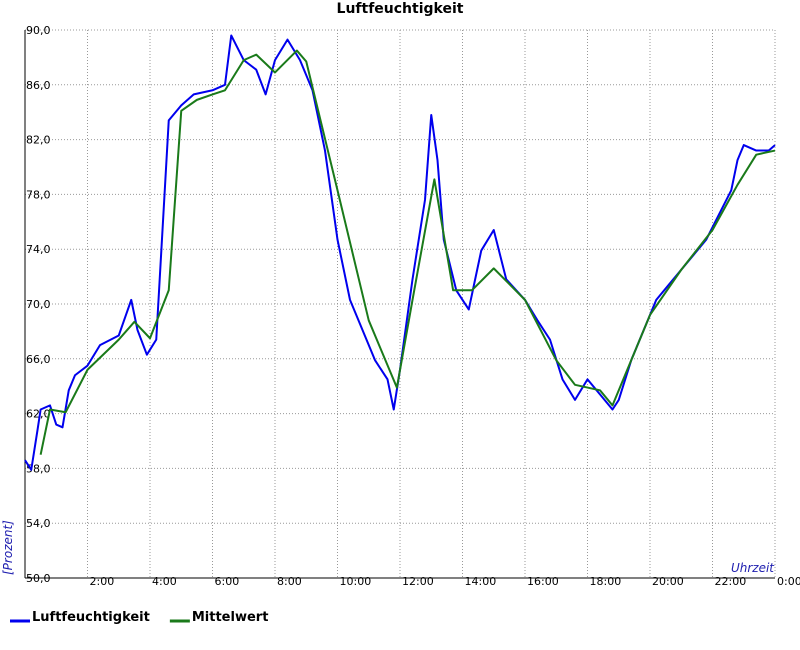  What do you see at coordinates (38, 359) in the screenshot?
I see `y-tick-label: 66,0` at bounding box center [38, 359].